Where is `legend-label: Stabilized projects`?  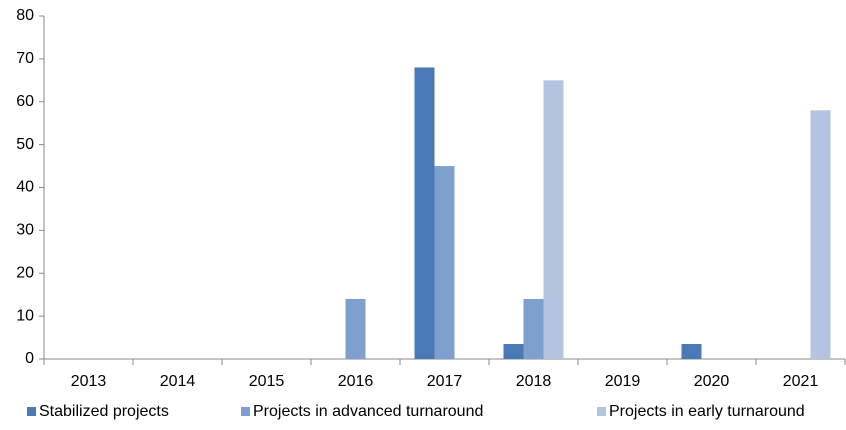
legend-label: Stabilized projects is located at coordinates (104, 411).